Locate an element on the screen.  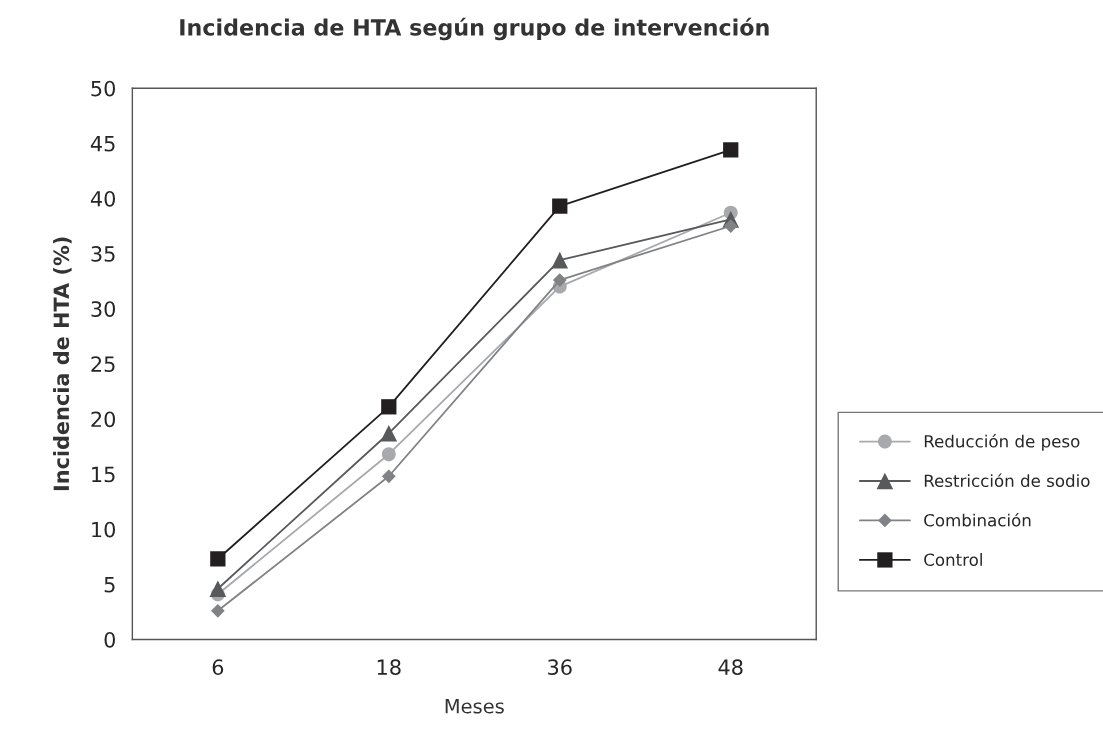
y-tick-label: 5 is located at coordinates (109, 585).